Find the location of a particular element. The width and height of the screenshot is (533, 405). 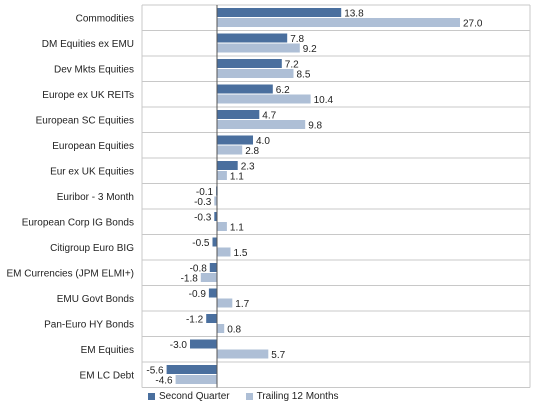

category-label: DM Equities ex EMU is located at coordinates (88, 44).